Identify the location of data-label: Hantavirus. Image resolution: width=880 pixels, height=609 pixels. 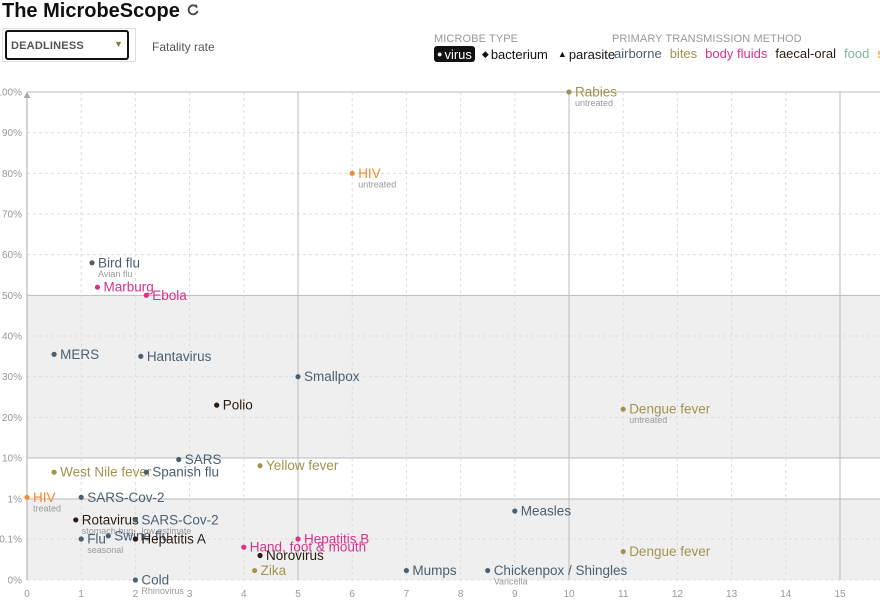
(179, 356).